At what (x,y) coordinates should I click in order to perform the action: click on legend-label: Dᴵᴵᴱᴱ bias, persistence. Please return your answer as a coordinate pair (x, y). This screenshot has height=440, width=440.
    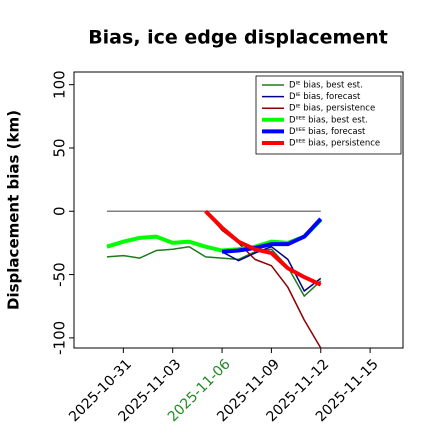
    Looking at the image, I should click on (334, 144).